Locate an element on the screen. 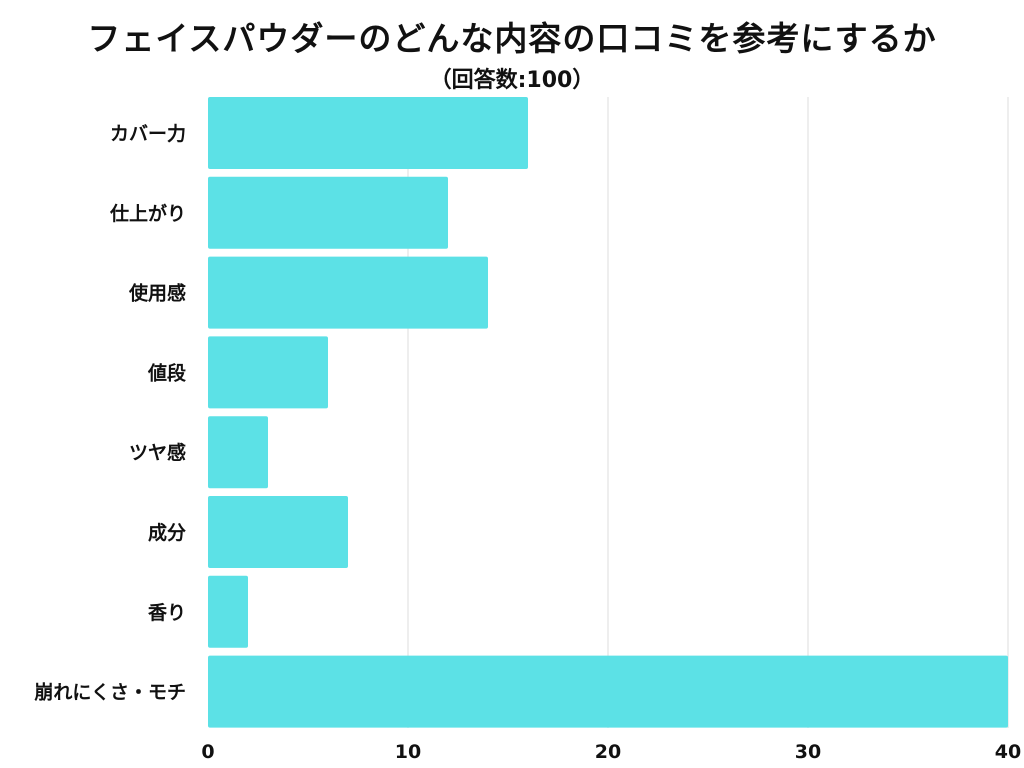  category-label: カバー力 is located at coordinates (148, 133).